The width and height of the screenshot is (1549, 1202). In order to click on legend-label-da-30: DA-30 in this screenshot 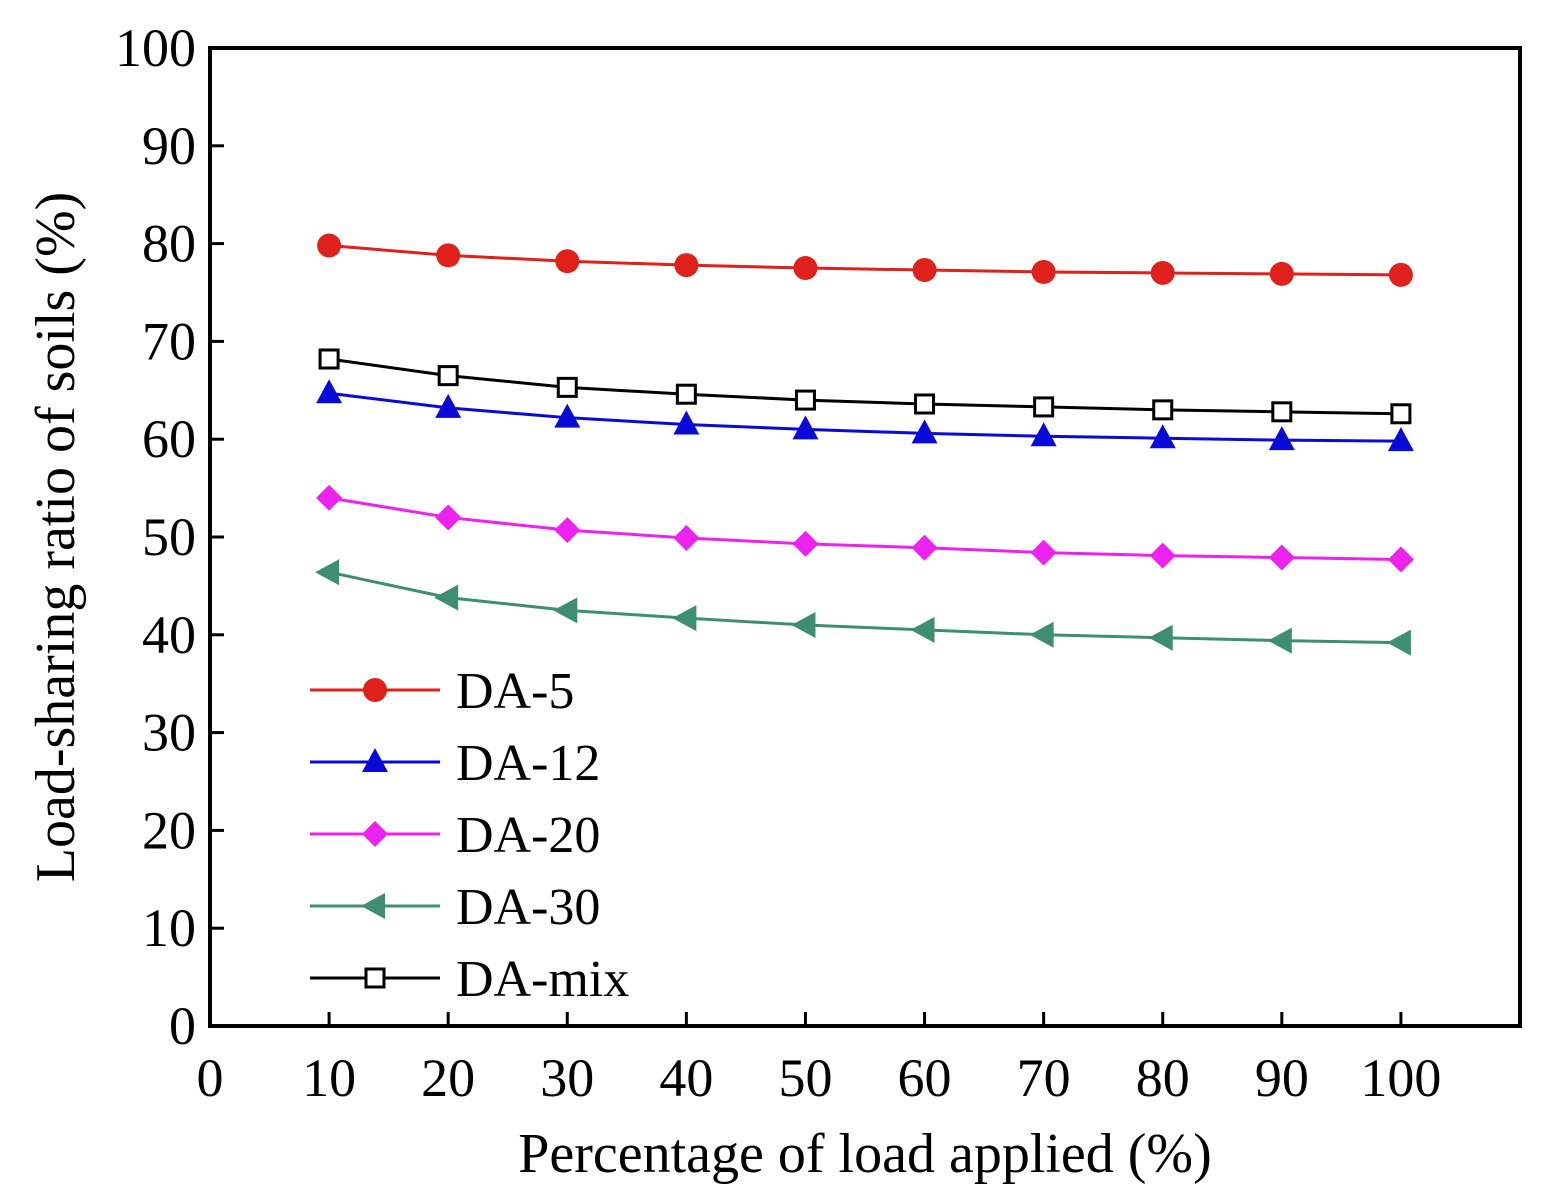, I will do `click(528, 907)`.